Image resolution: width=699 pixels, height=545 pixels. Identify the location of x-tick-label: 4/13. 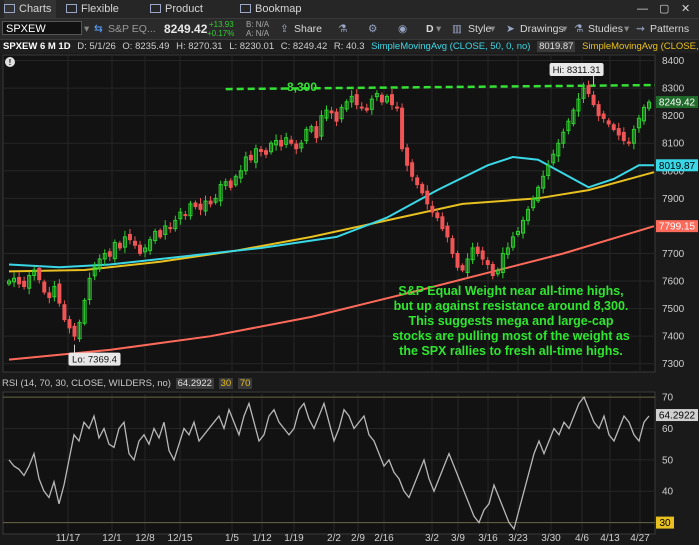
(610, 538).